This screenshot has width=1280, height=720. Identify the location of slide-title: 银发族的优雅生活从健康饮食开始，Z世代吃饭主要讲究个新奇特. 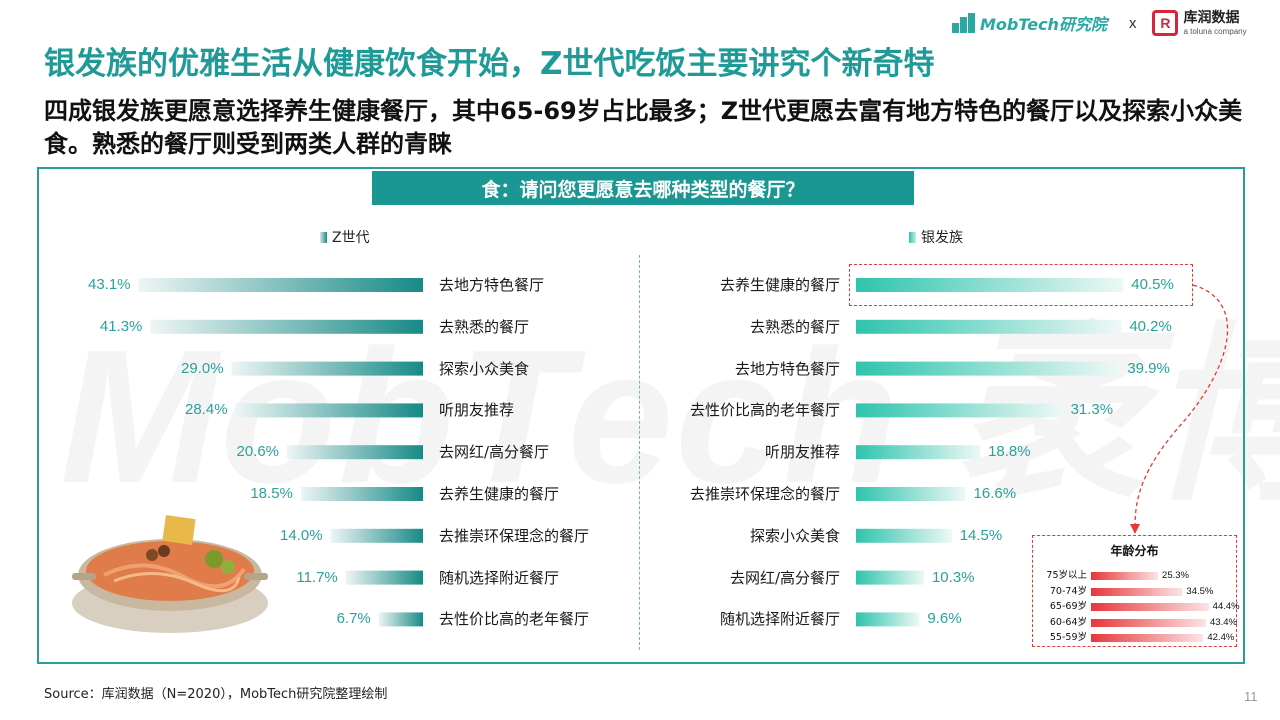
(489, 64).